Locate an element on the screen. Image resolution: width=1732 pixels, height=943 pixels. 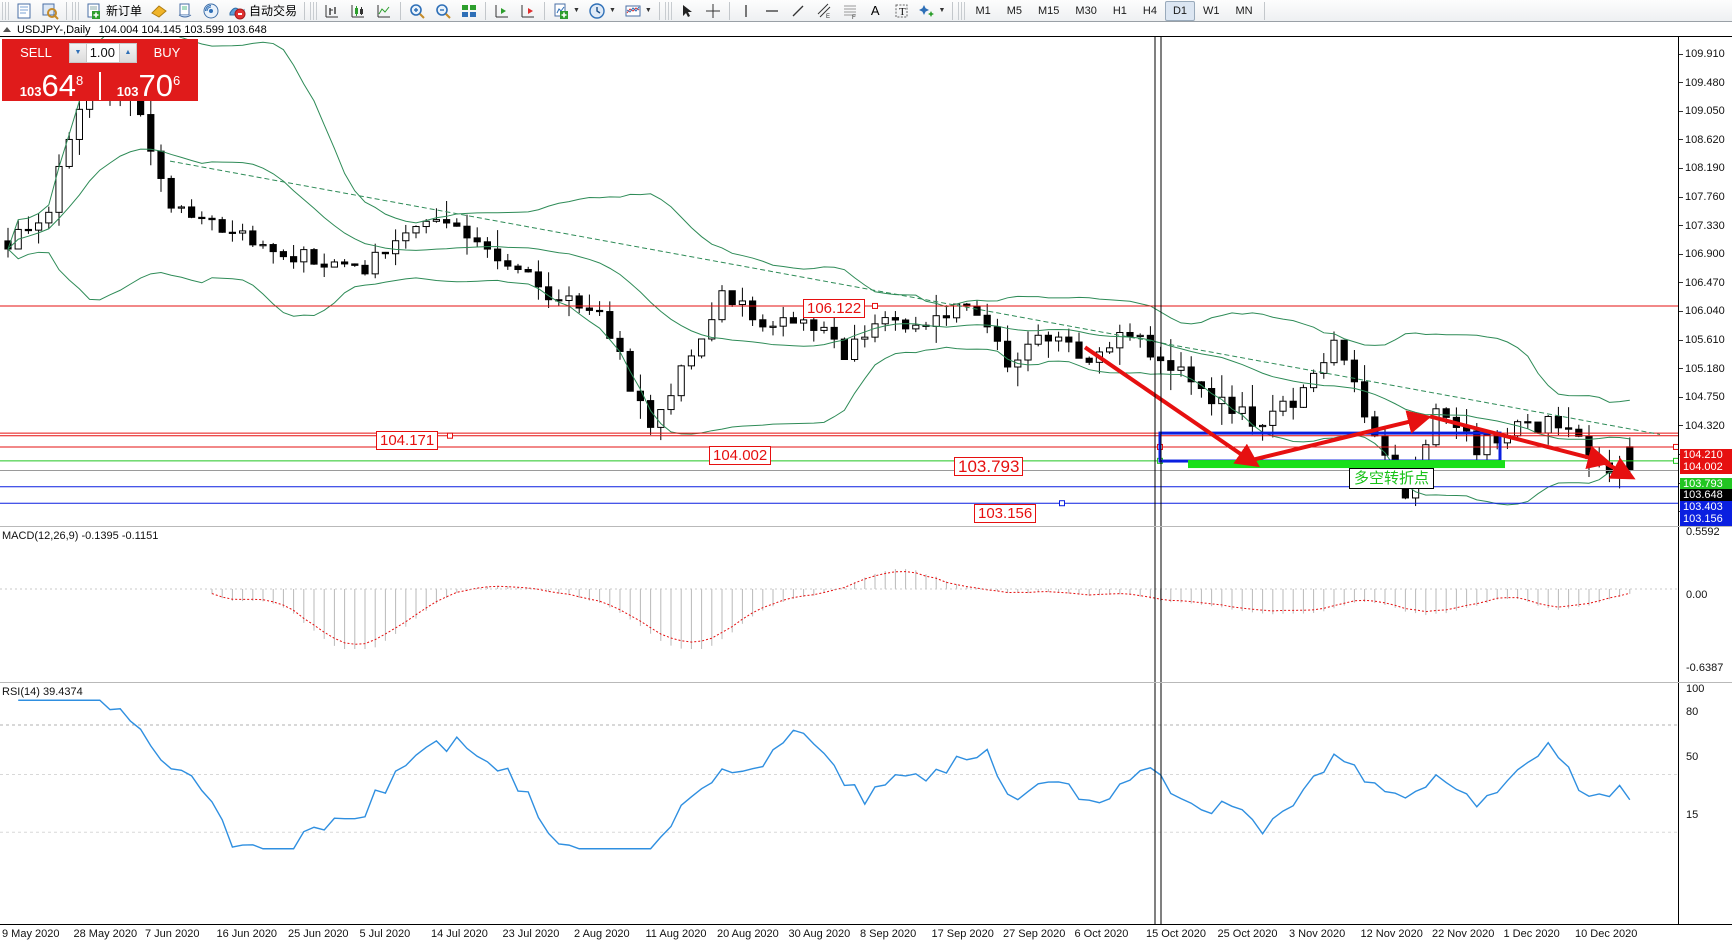
macd-label: MACD(12,26,9) -0.1395 -0.1151 is located at coordinates (80, 536).